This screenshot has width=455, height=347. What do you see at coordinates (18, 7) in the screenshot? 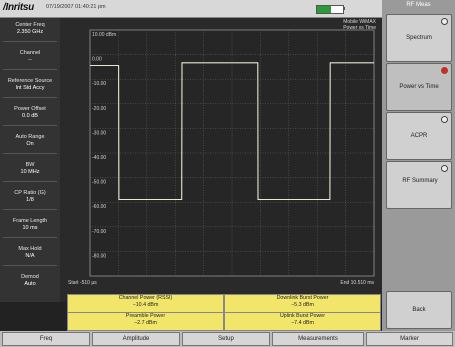
I see `brand-logo: /Inritsu` at bounding box center [18, 7].